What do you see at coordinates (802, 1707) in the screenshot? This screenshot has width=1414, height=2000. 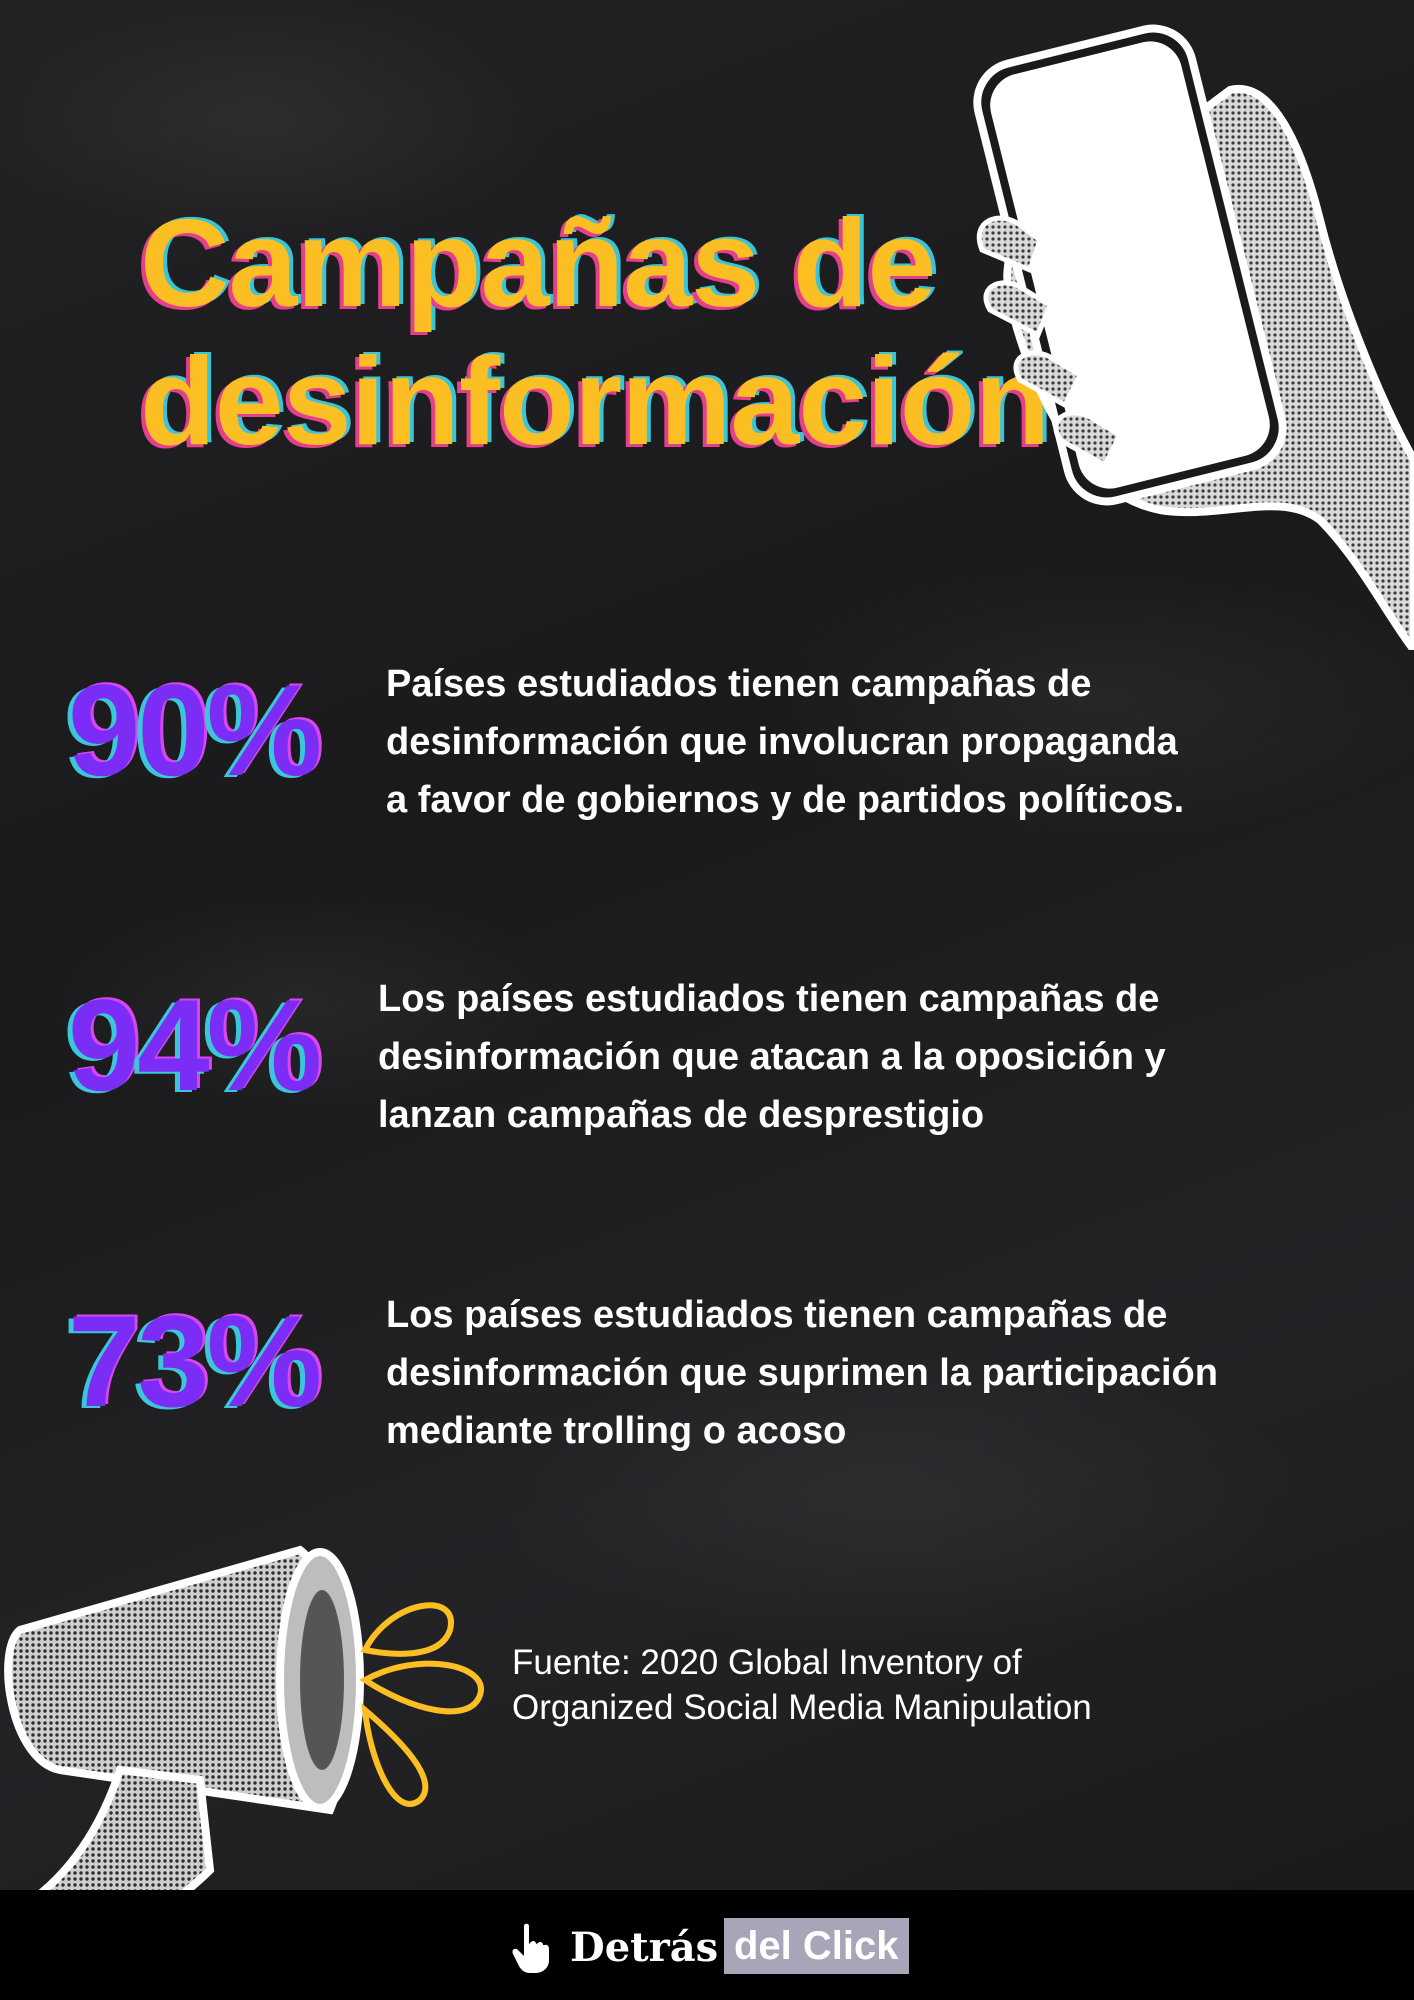 I see `source-line-2: Organized Social Media Manipulation` at bounding box center [802, 1707].